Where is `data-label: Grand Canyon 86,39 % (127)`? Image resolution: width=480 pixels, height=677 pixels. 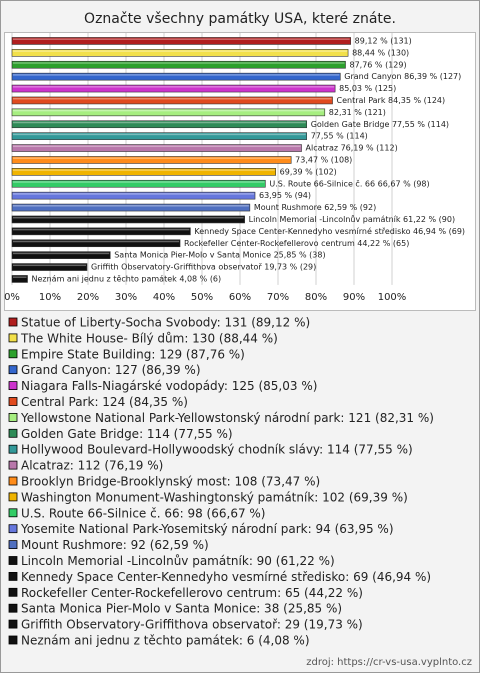 data-label: Grand Canyon 86,39 % (127) is located at coordinates (402, 76).